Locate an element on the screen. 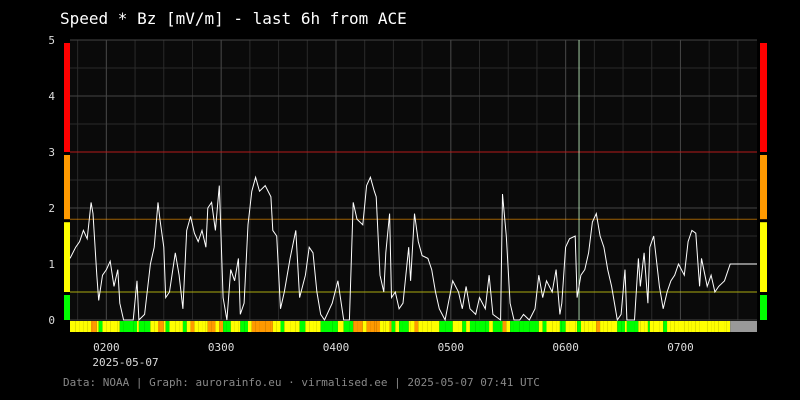 Image resolution: width=800 pixels, height=400 pixels. y-tick-label: 1 is located at coordinates (51, 264).